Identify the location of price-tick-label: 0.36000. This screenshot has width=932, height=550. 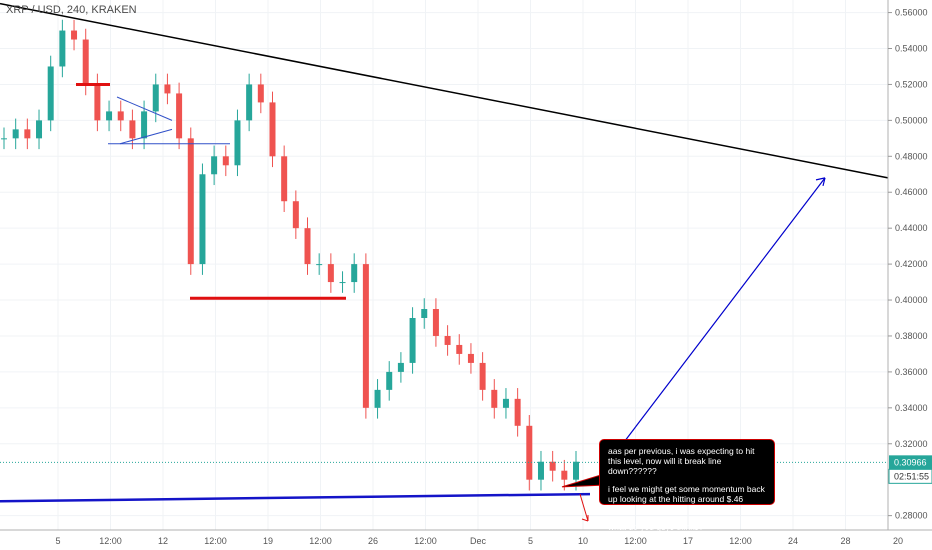
(911, 372).